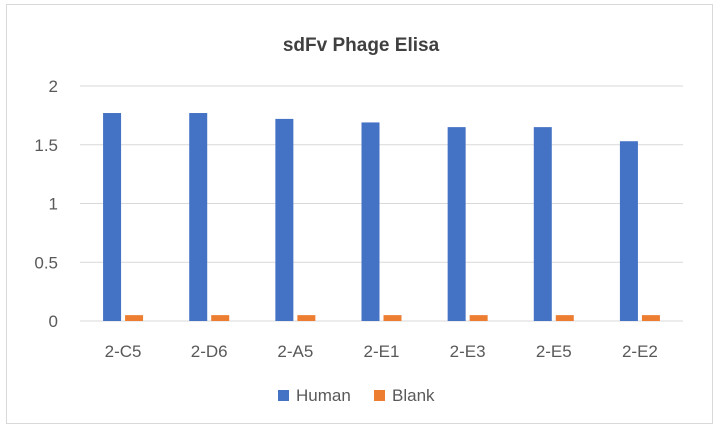 This screenshot has width=723, height=441. I want to click on chart-title: sdFv Phage Elisa, so click(361, 45).